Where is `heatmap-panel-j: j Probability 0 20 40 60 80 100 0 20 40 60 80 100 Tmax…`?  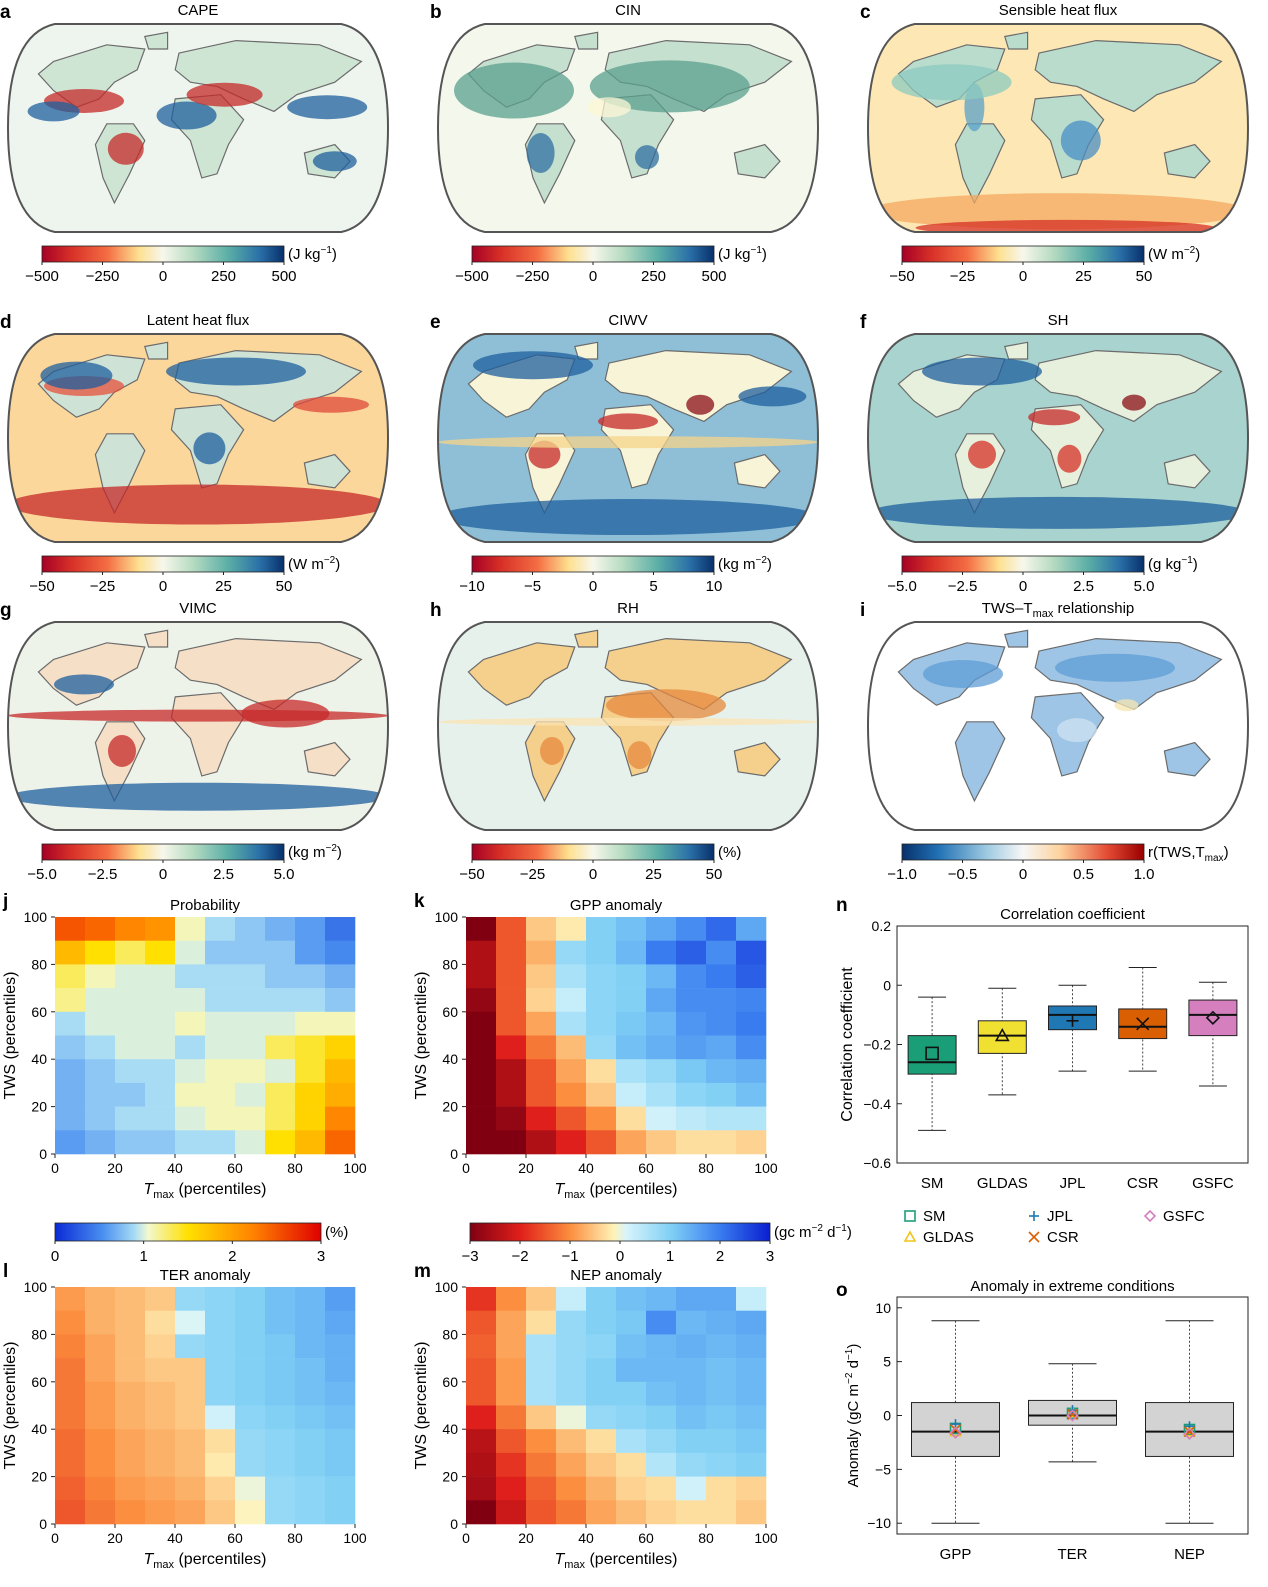 heatmap-panel-j: j Probability 0 20 40 60 80 100 0 20 40 60 80 100 Tmax… is located at coordinates (184, 1046).